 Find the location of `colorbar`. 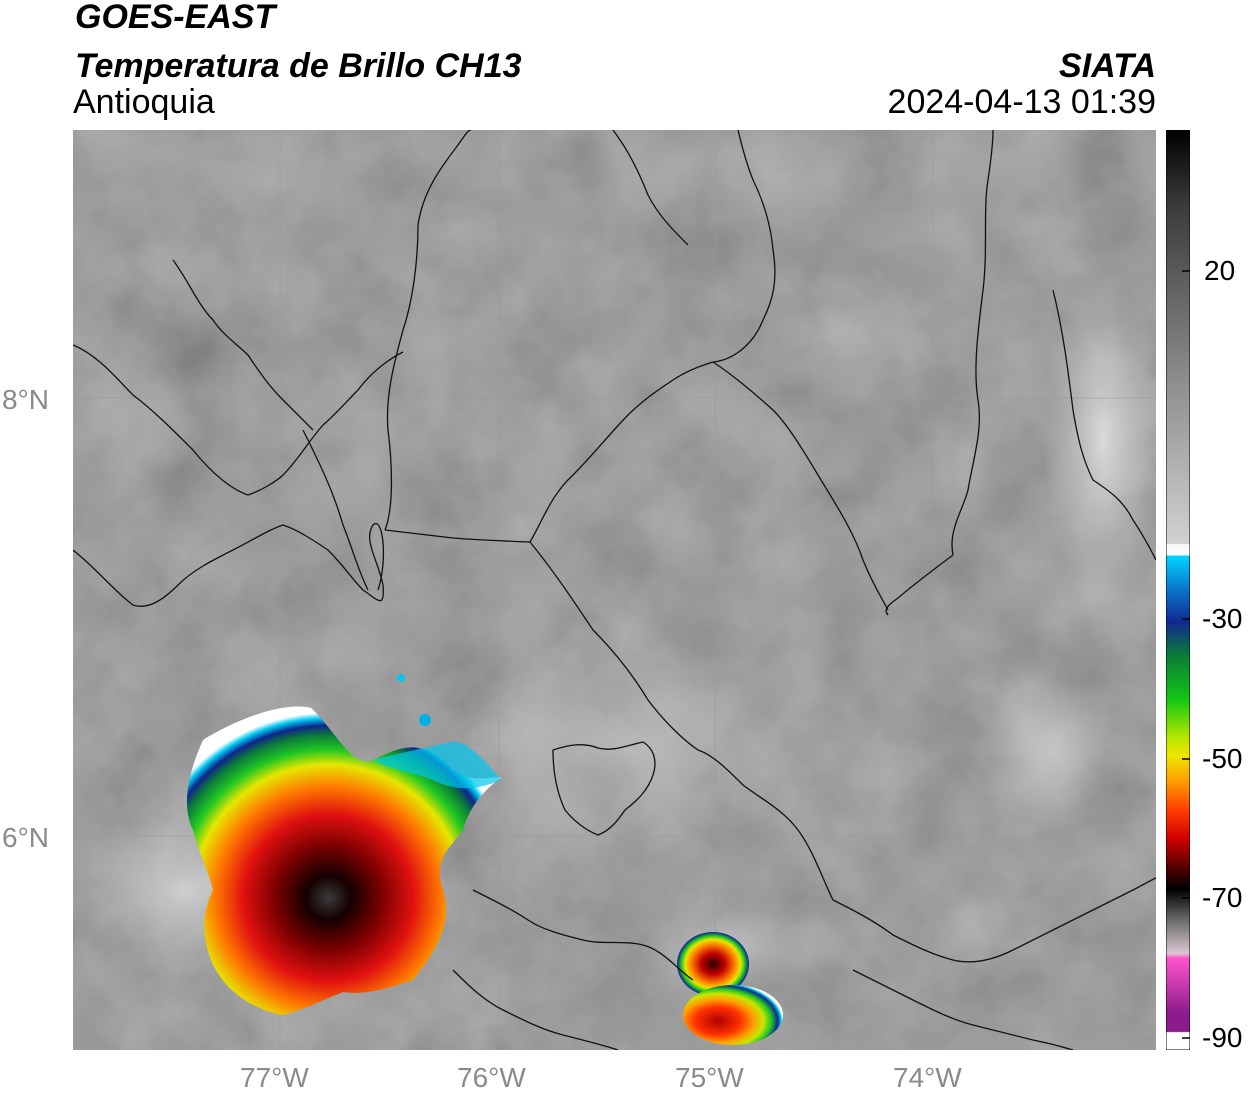

colorbar is located at coordinates (1178, 590).